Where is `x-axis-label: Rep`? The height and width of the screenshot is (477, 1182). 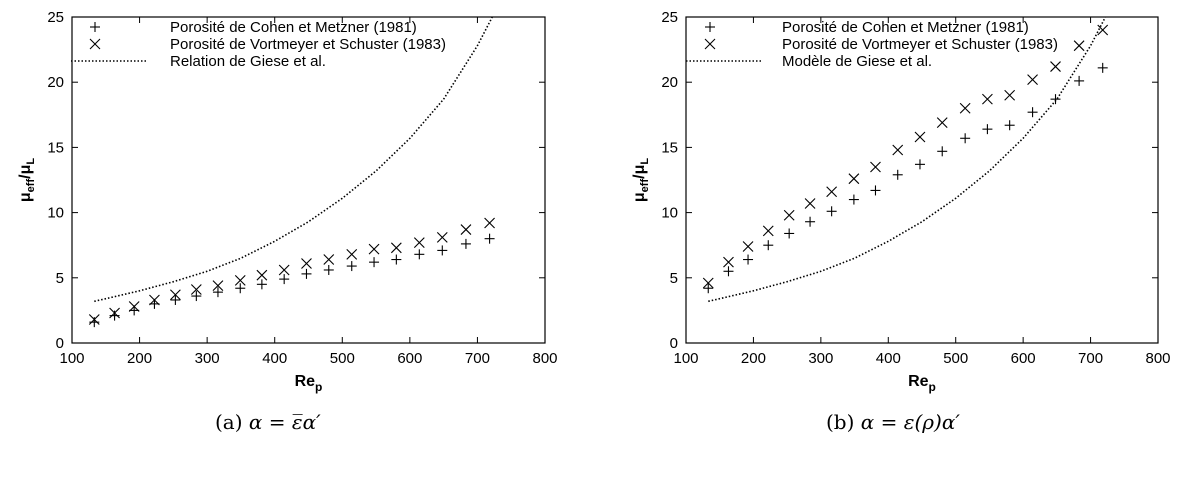
x-axis-label: Rep is located at coordinates (309, 383).